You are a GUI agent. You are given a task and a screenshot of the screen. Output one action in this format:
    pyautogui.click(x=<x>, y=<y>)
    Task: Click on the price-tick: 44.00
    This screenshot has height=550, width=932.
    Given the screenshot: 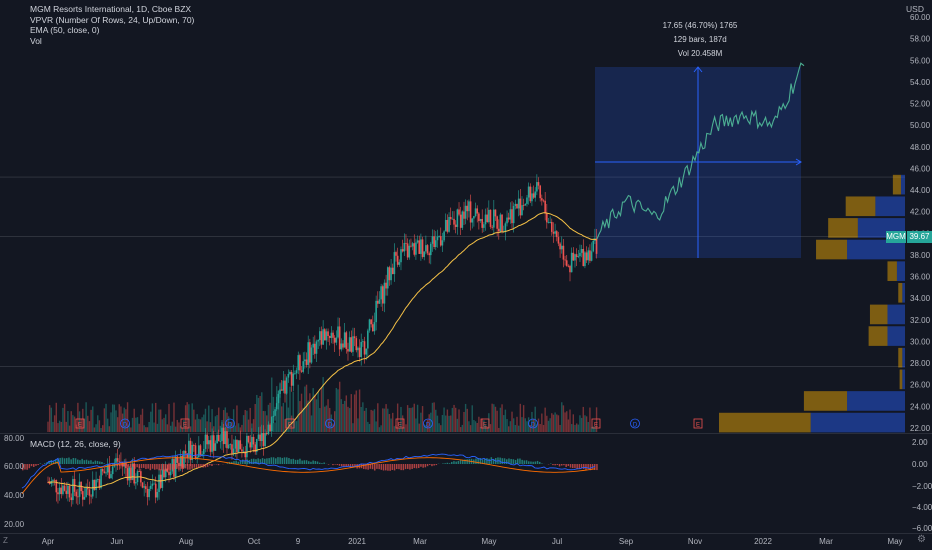 What is the action you would take?
    pyautogui.click(x=920, y=190)
    